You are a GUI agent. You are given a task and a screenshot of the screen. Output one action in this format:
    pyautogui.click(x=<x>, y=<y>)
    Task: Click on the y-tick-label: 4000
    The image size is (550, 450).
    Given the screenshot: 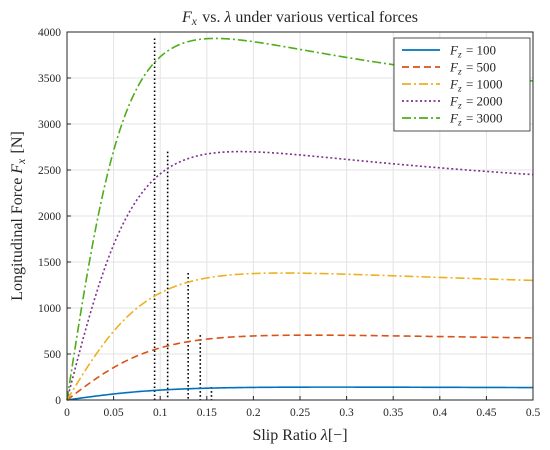 What is the action you would take?
    pyautogui.click(x=49, y=33)
    